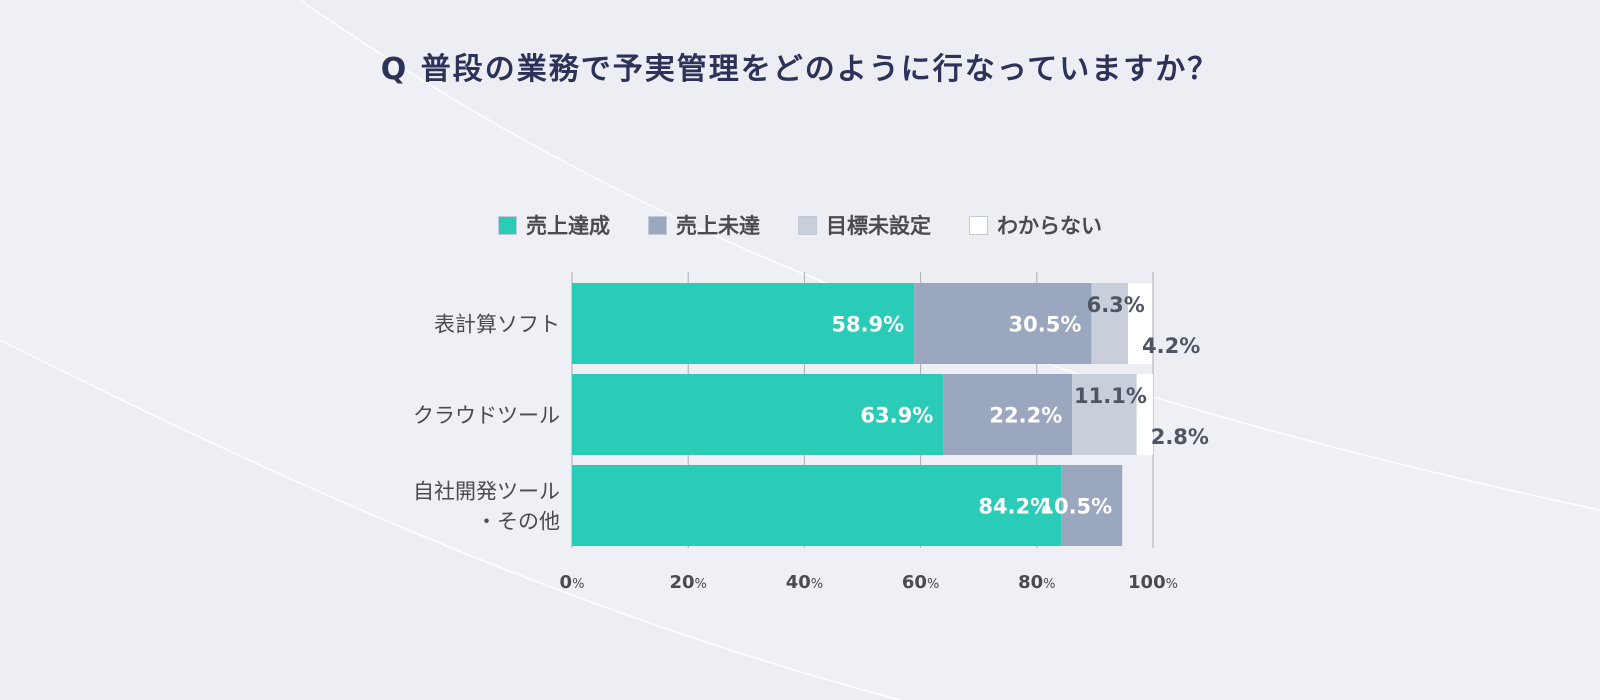 This screenshot has width=1600, height=700. Describe the element at coordinates (486, 492) in the screenshot. I see `category-label: 自社開発ツール` at that location.